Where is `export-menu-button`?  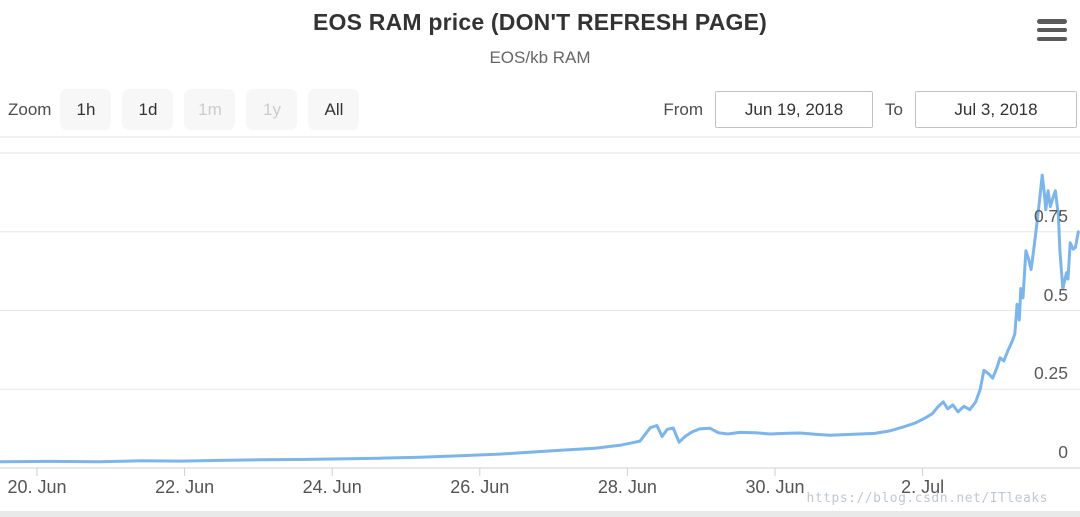
export-menu-button is located at coordinates (1052, 30).